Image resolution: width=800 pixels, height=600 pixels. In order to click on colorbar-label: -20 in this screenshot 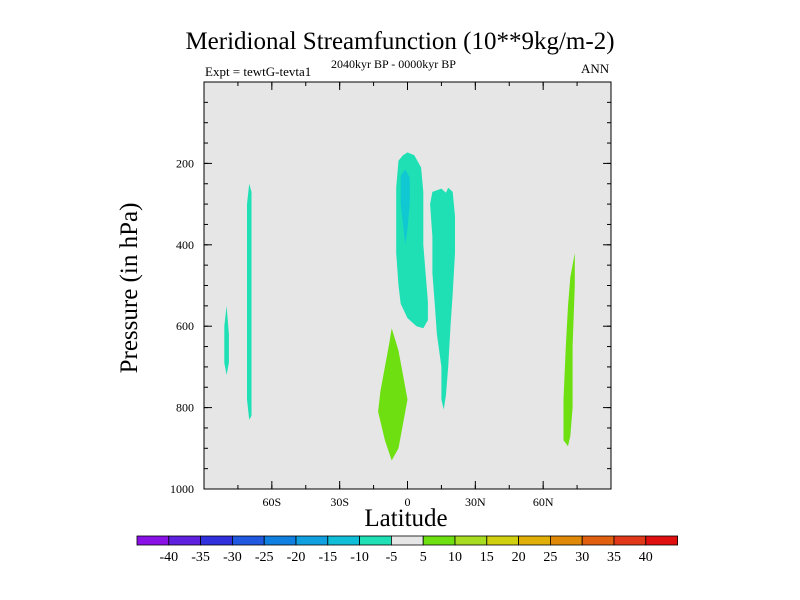, I will do `click(296, 557)`.